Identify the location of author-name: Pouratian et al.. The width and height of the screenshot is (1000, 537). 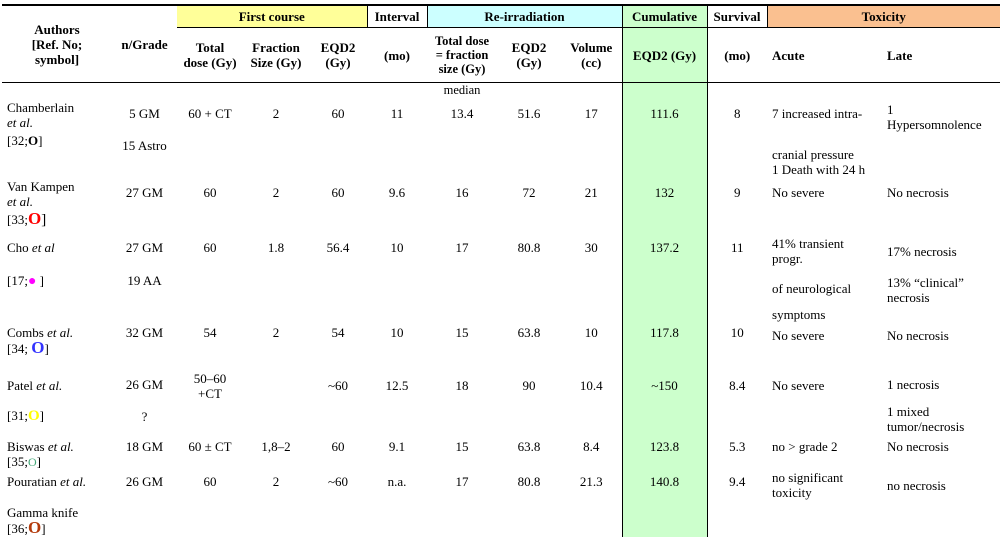
(47, 481).